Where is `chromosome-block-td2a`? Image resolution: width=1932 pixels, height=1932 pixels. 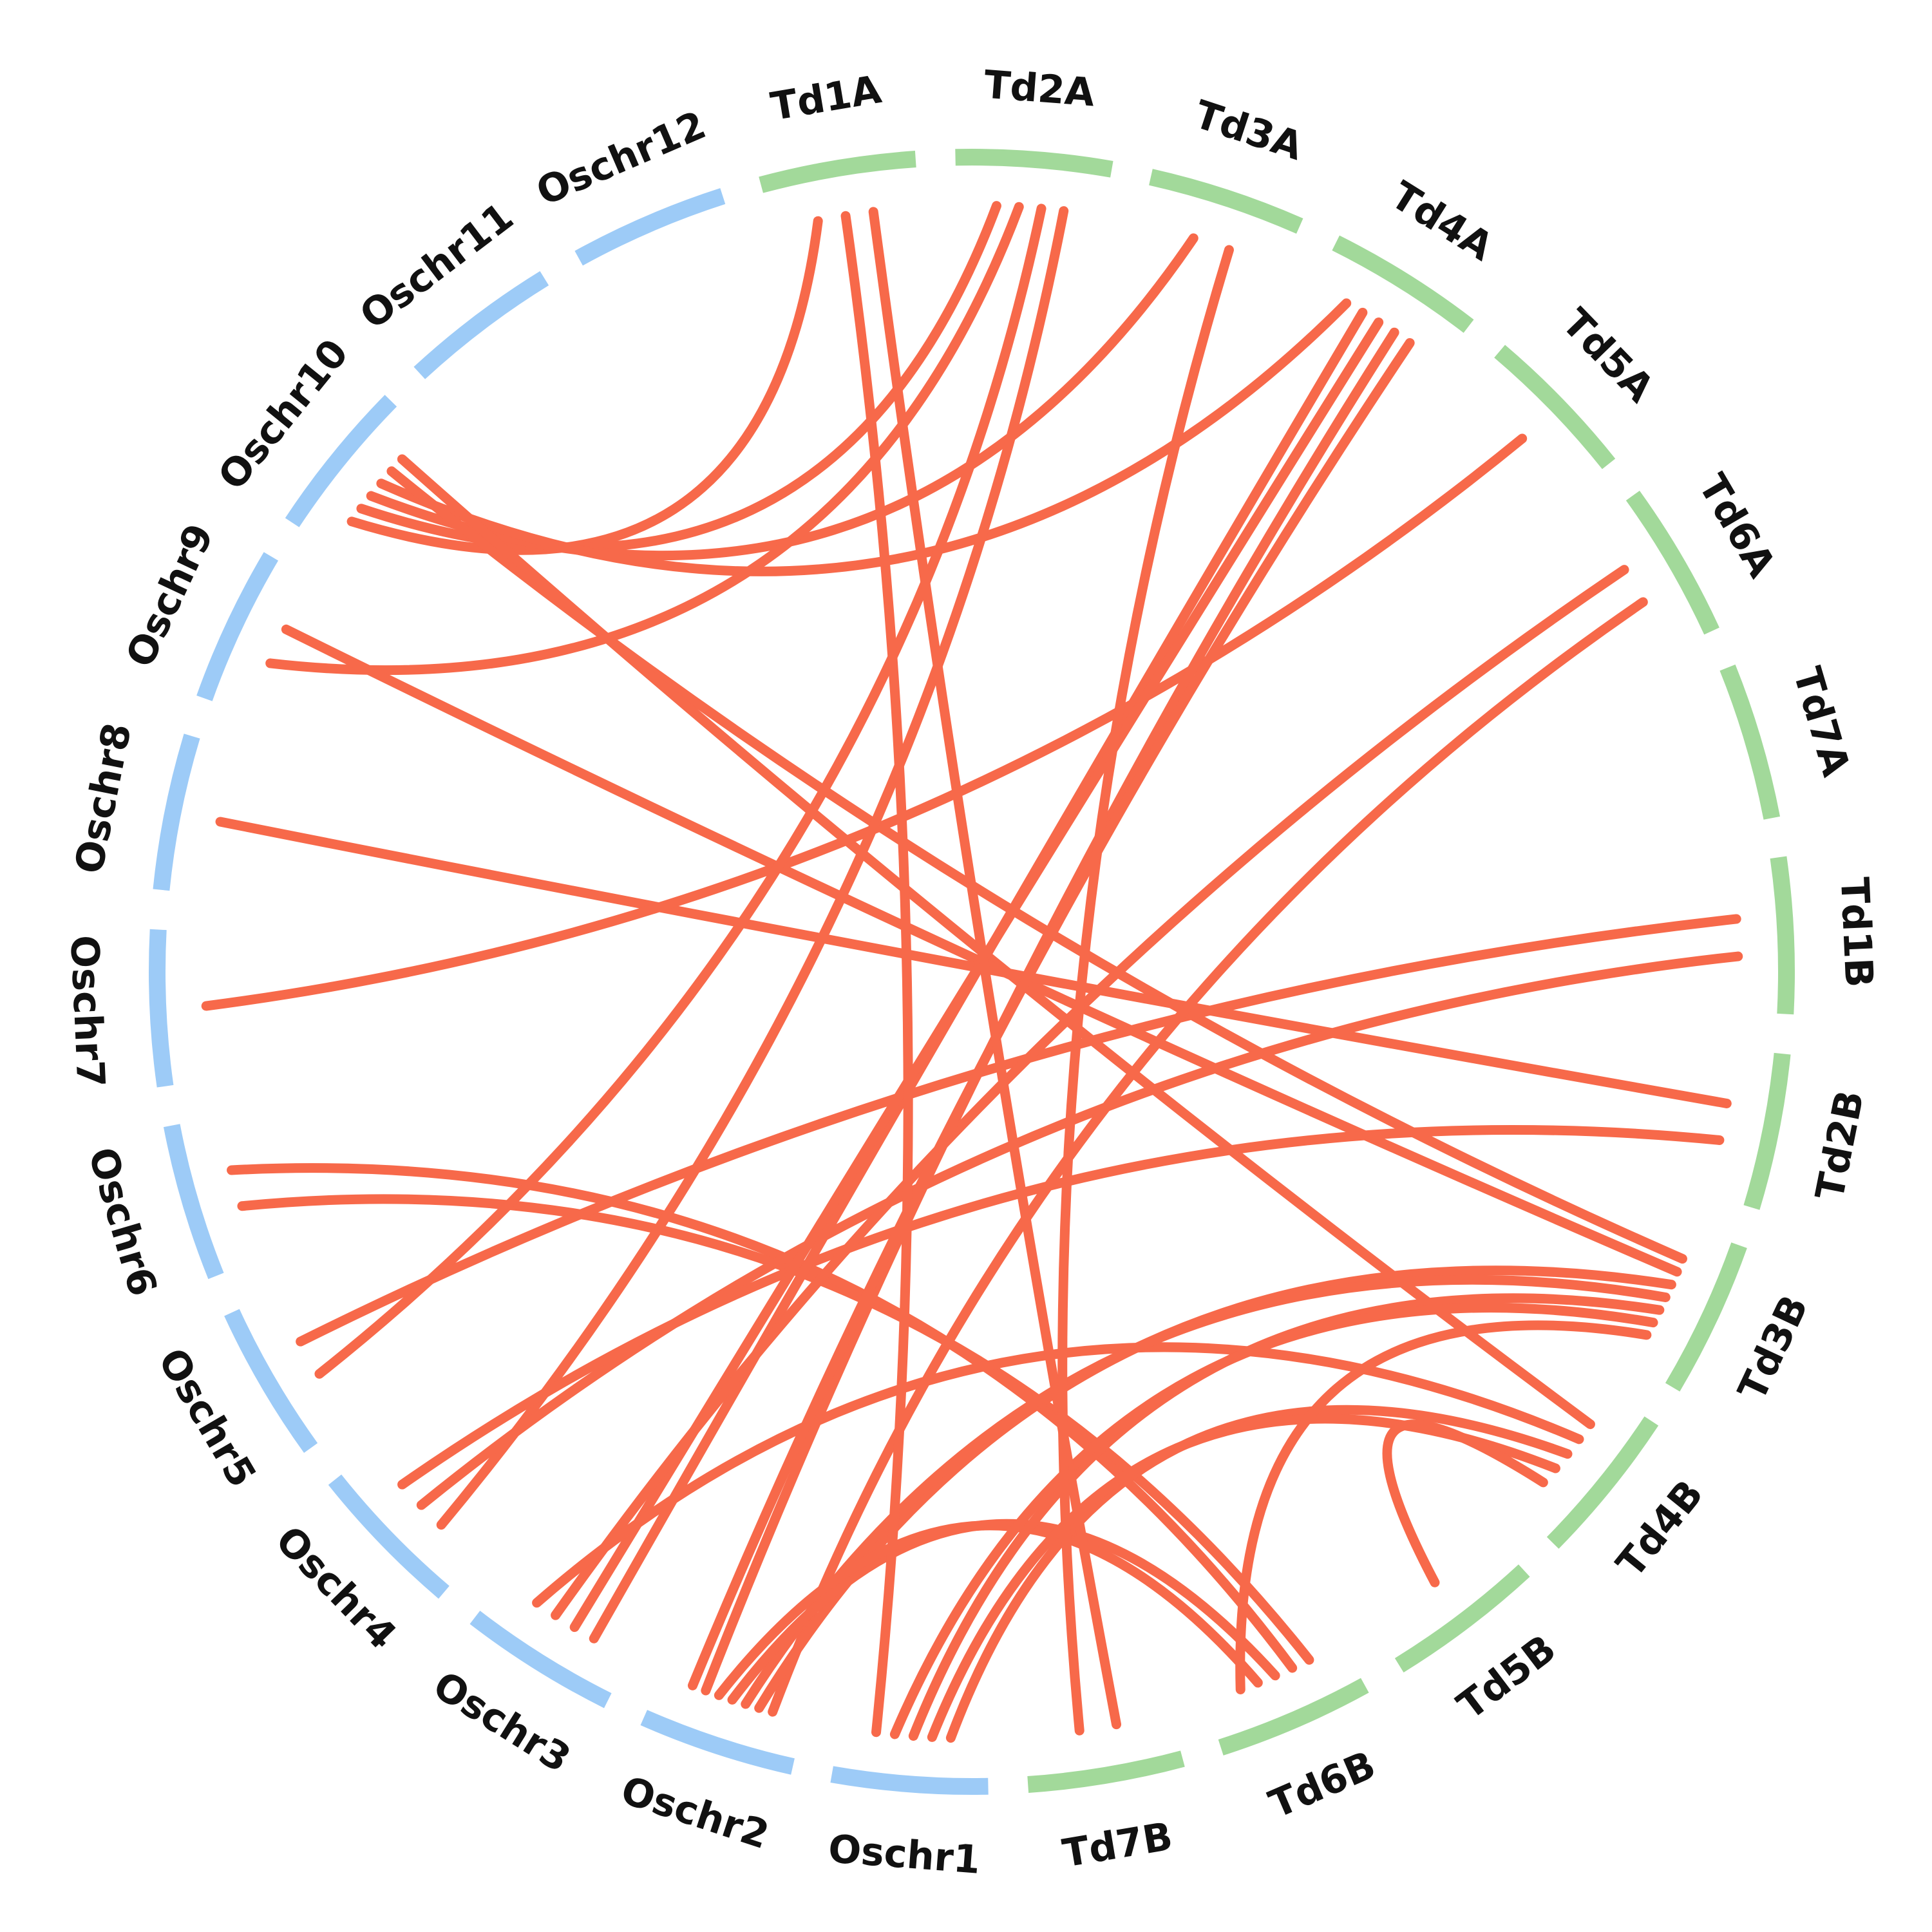 chromosome-block-td2a is located at coordinates (1034, 163).